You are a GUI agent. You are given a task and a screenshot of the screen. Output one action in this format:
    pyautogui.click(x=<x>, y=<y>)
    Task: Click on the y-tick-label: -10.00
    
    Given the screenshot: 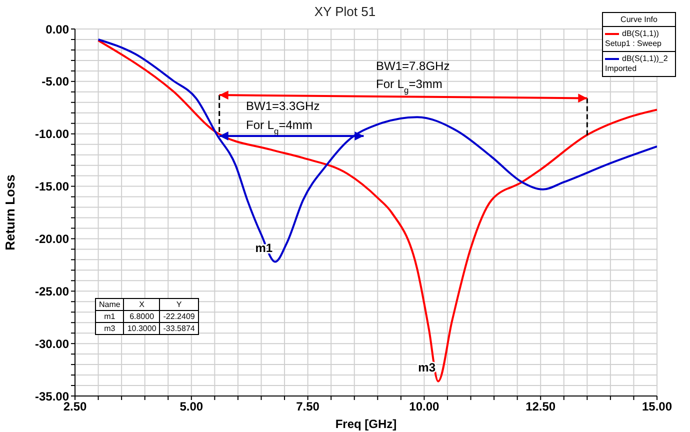 What is the action you would take?
    pyautogui.click(x=52, y=134)
    